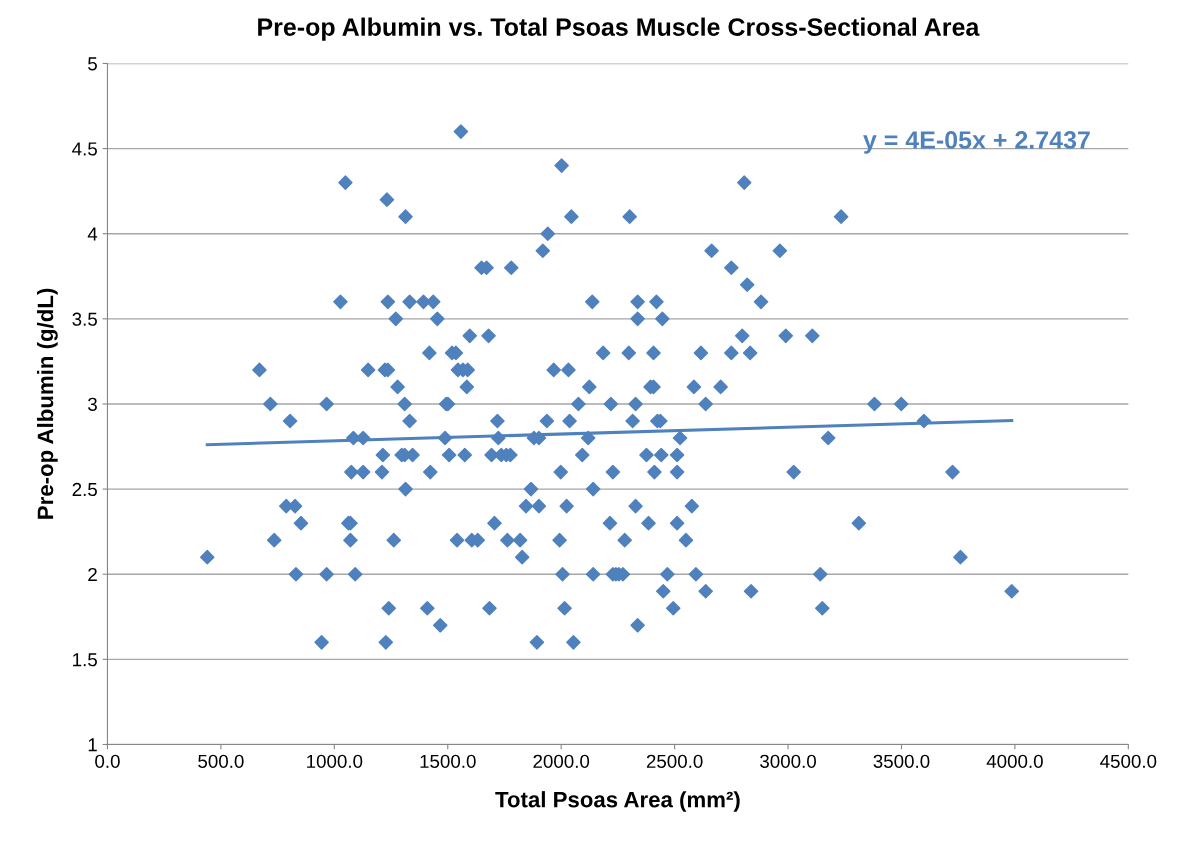  What do you see at coordinates (107, 761) in the screenshot?
I see `x-tick-label: 0.0` at bounding box center [107, 761].